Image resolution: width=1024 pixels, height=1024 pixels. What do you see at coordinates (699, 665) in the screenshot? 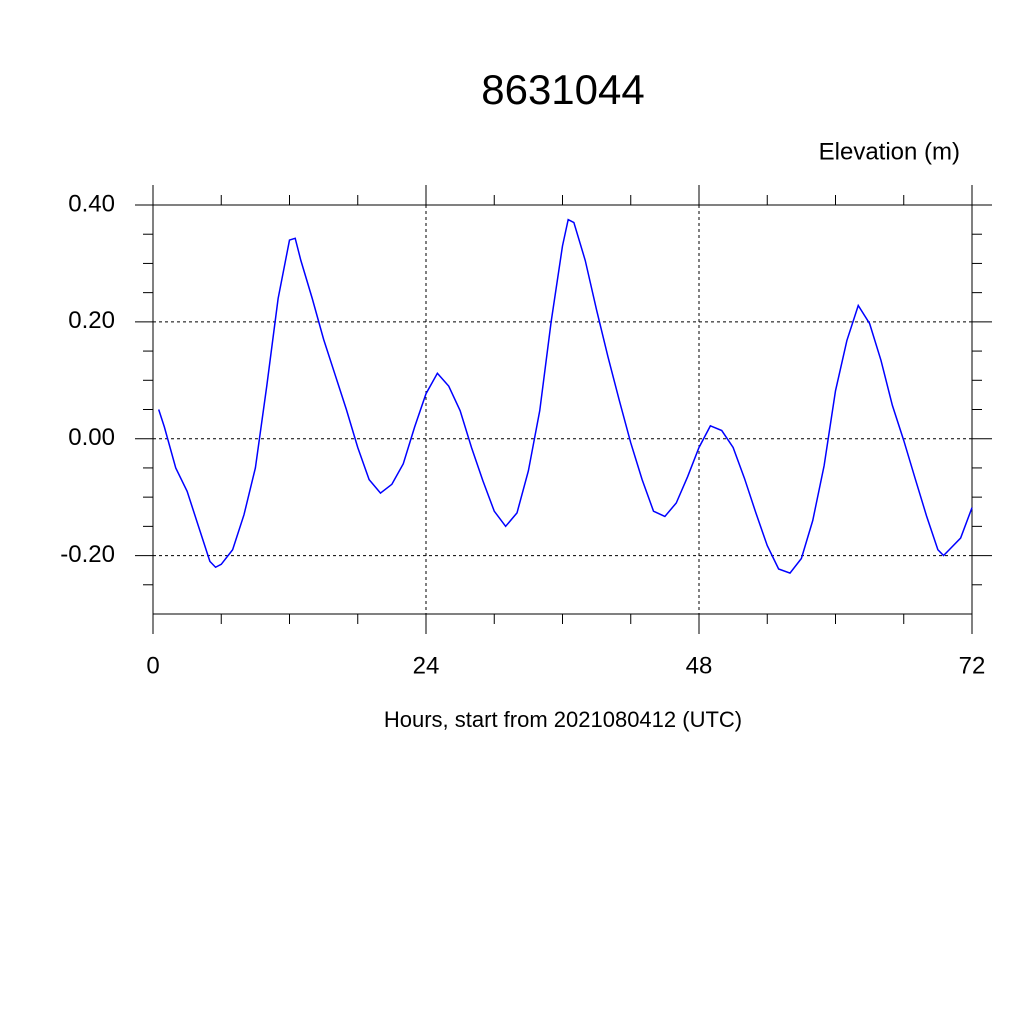
I see `x-tick-label: 48` at bounding box center [699, 665].